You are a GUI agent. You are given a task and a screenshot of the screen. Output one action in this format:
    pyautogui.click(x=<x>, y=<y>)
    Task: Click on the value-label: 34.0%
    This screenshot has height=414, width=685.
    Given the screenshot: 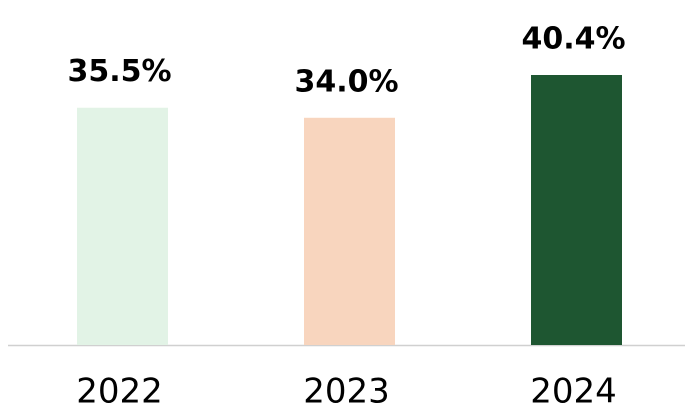 What is the action you would take?
    pyautogui.click(x=346, y=81)
    